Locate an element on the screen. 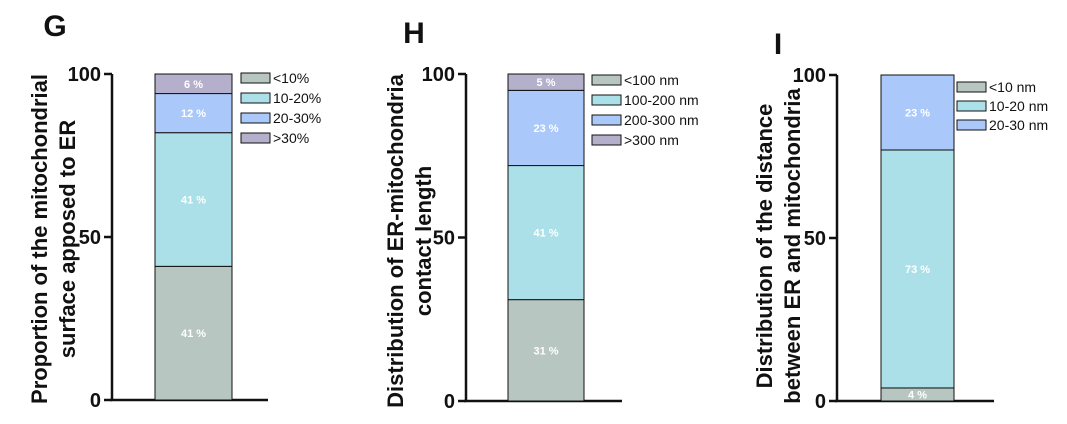 This screenshot has width=1067, height=424. y-axis-label-line: contact length is located at coordinates (423, 241).